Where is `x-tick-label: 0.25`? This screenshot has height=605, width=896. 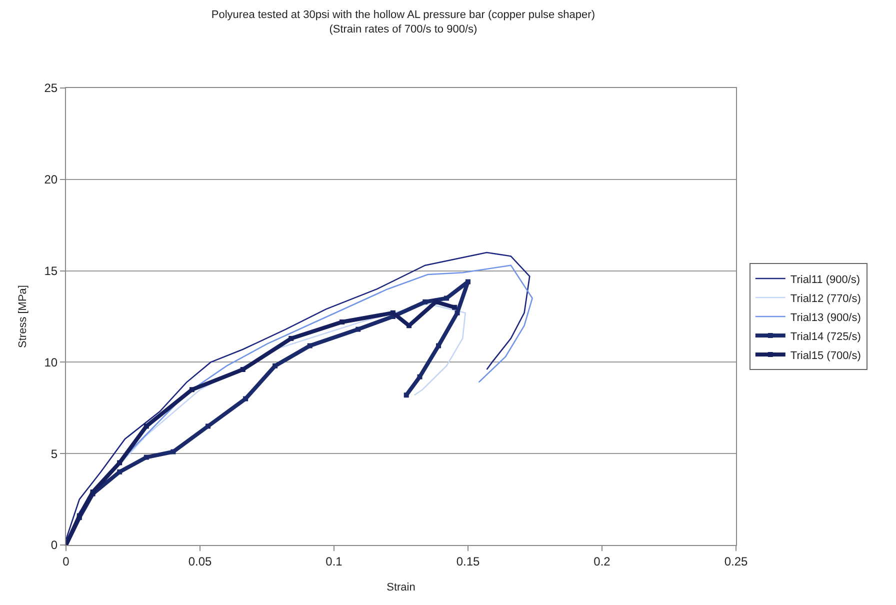 x-tick-label: 0.25 is located at coordinates (736, 561).